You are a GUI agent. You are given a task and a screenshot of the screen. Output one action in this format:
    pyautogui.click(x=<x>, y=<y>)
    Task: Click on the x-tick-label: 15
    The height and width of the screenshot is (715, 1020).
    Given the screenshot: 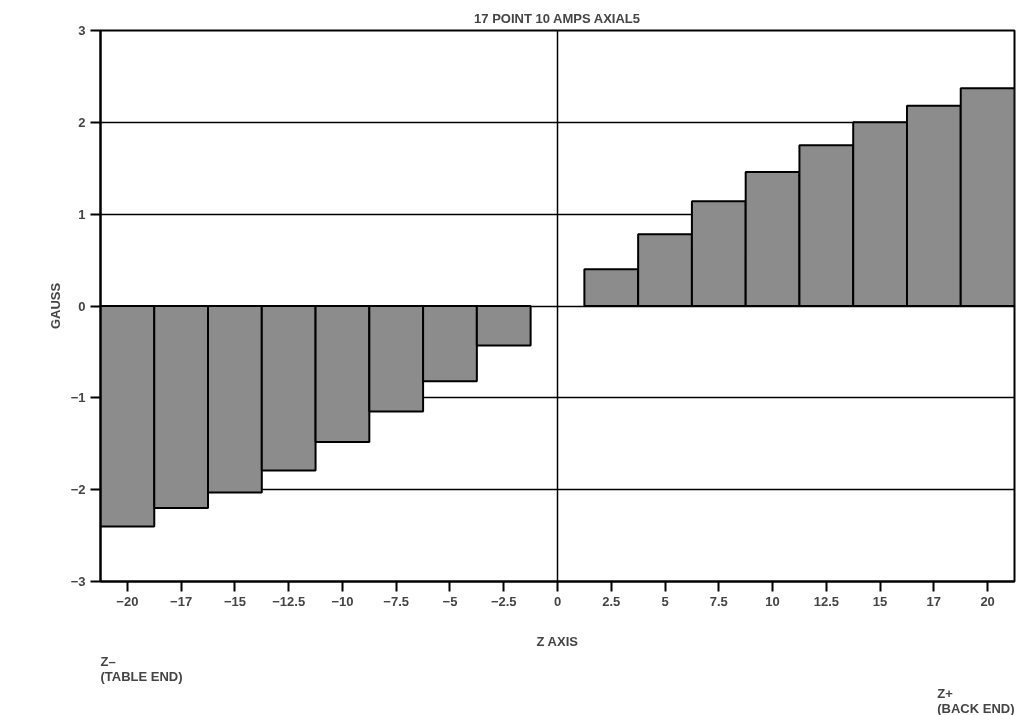 What is the action you would take?
    pyautogui.click(x=880, y=601)
    